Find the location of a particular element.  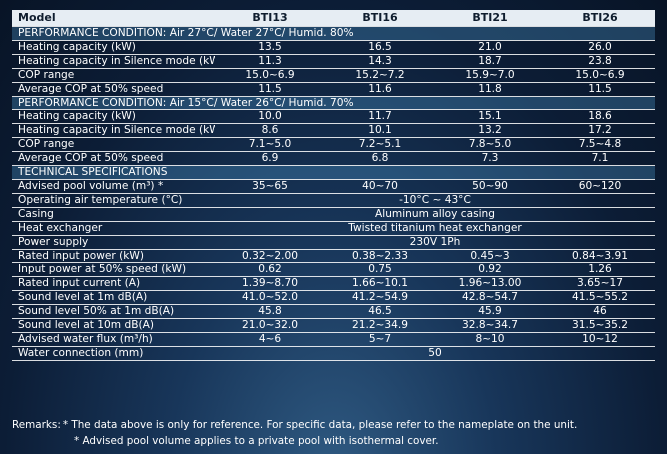

spec-value: 10.0 is located at coordinates (270, 117).